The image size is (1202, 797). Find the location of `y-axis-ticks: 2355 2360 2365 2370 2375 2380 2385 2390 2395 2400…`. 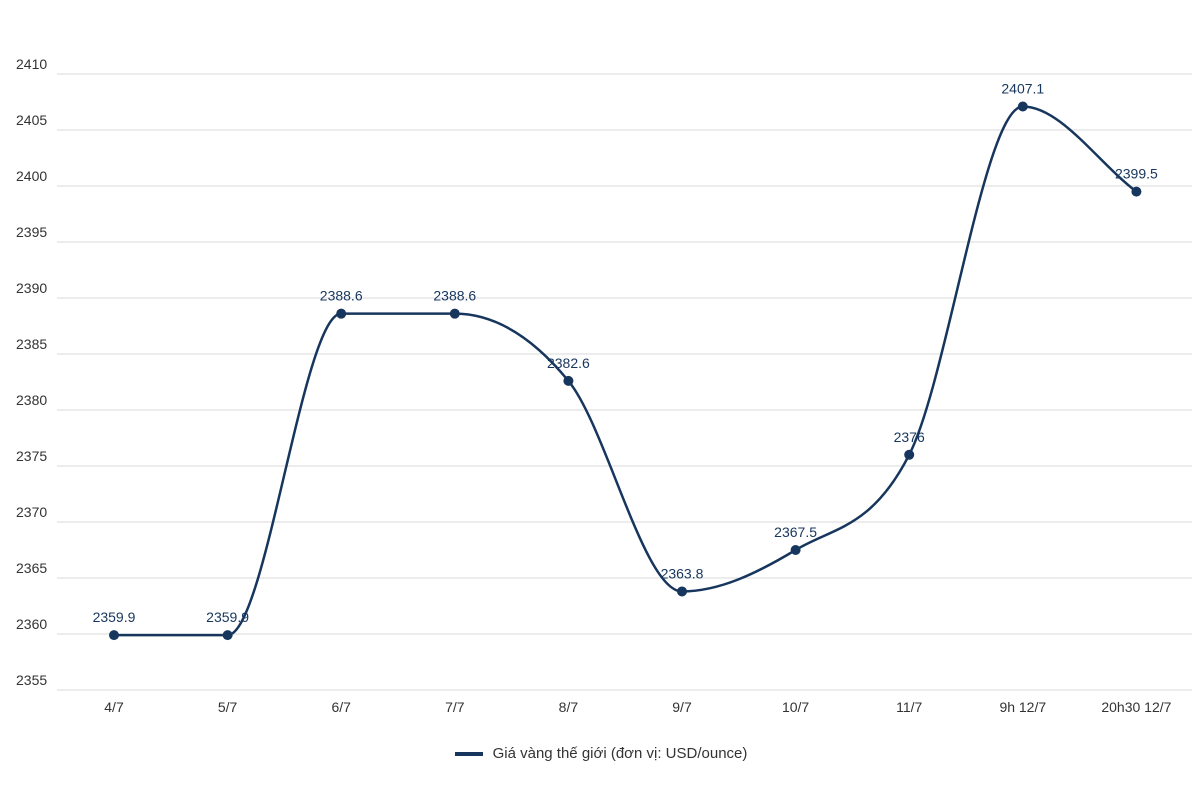

y-axis-ticks: 2355 2360 2365 2370 2375 2380 2385 2390 2395 2400… is located at coordinates (31, 372).